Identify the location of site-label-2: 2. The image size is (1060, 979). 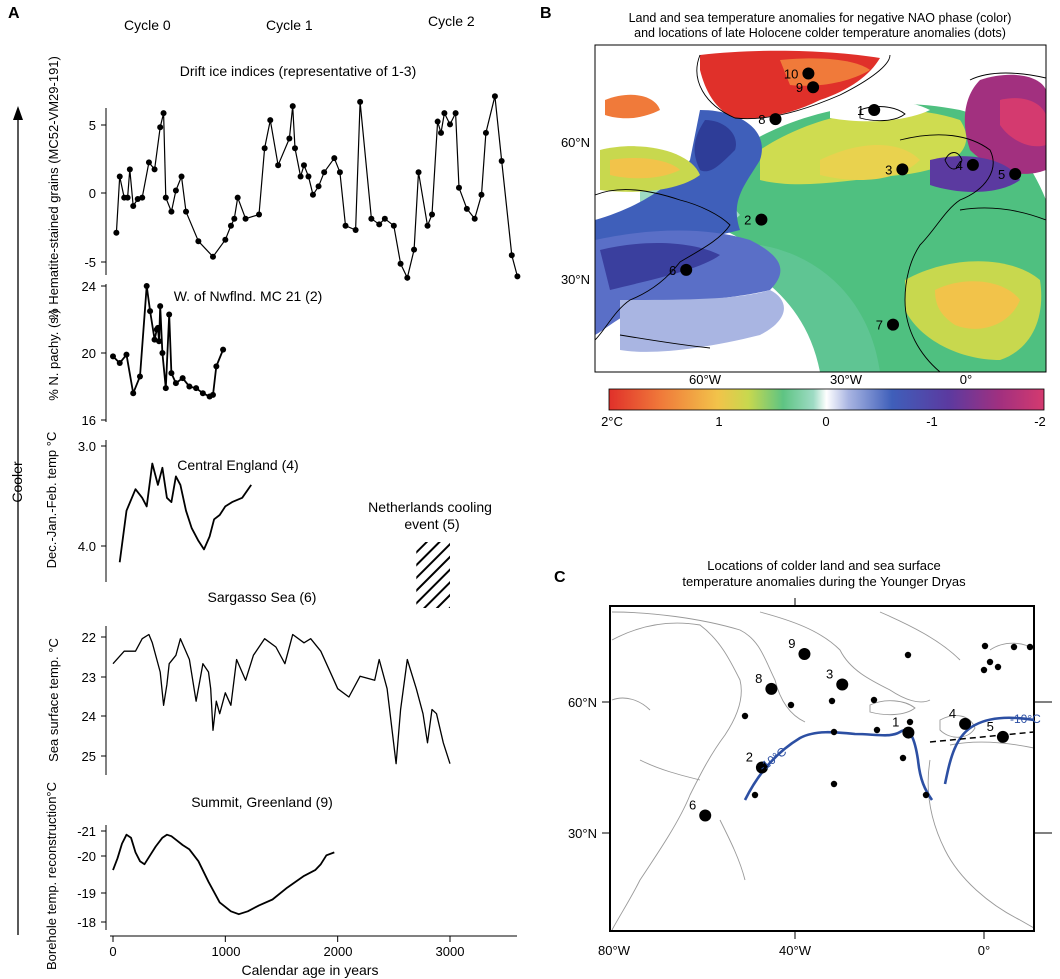
(747, 220).